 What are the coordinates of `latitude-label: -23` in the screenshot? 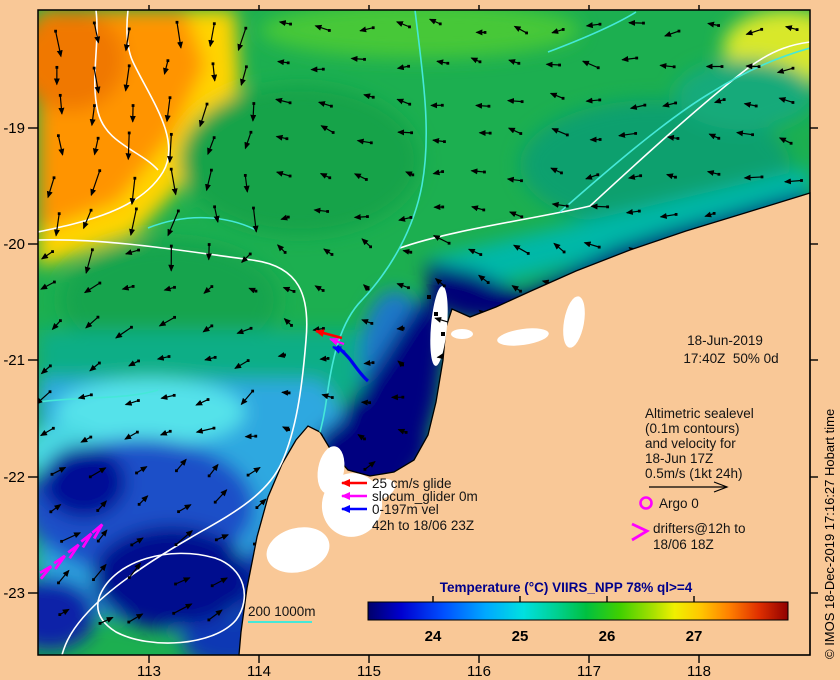 It's located at (14, 593).